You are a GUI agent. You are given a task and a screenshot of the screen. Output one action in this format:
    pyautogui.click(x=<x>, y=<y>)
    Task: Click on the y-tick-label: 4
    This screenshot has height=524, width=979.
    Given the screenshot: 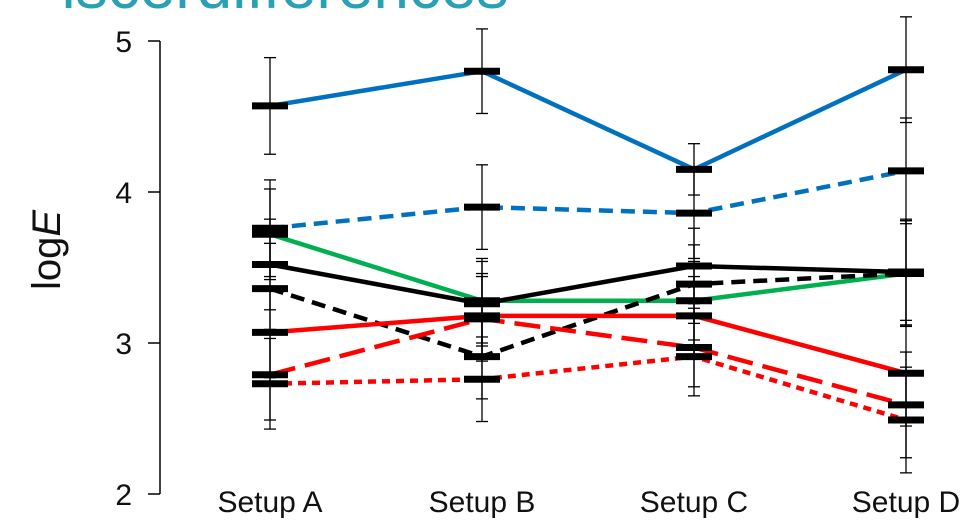 What is the action you would take?
    pyautogui.click(x=123, y=193)
    